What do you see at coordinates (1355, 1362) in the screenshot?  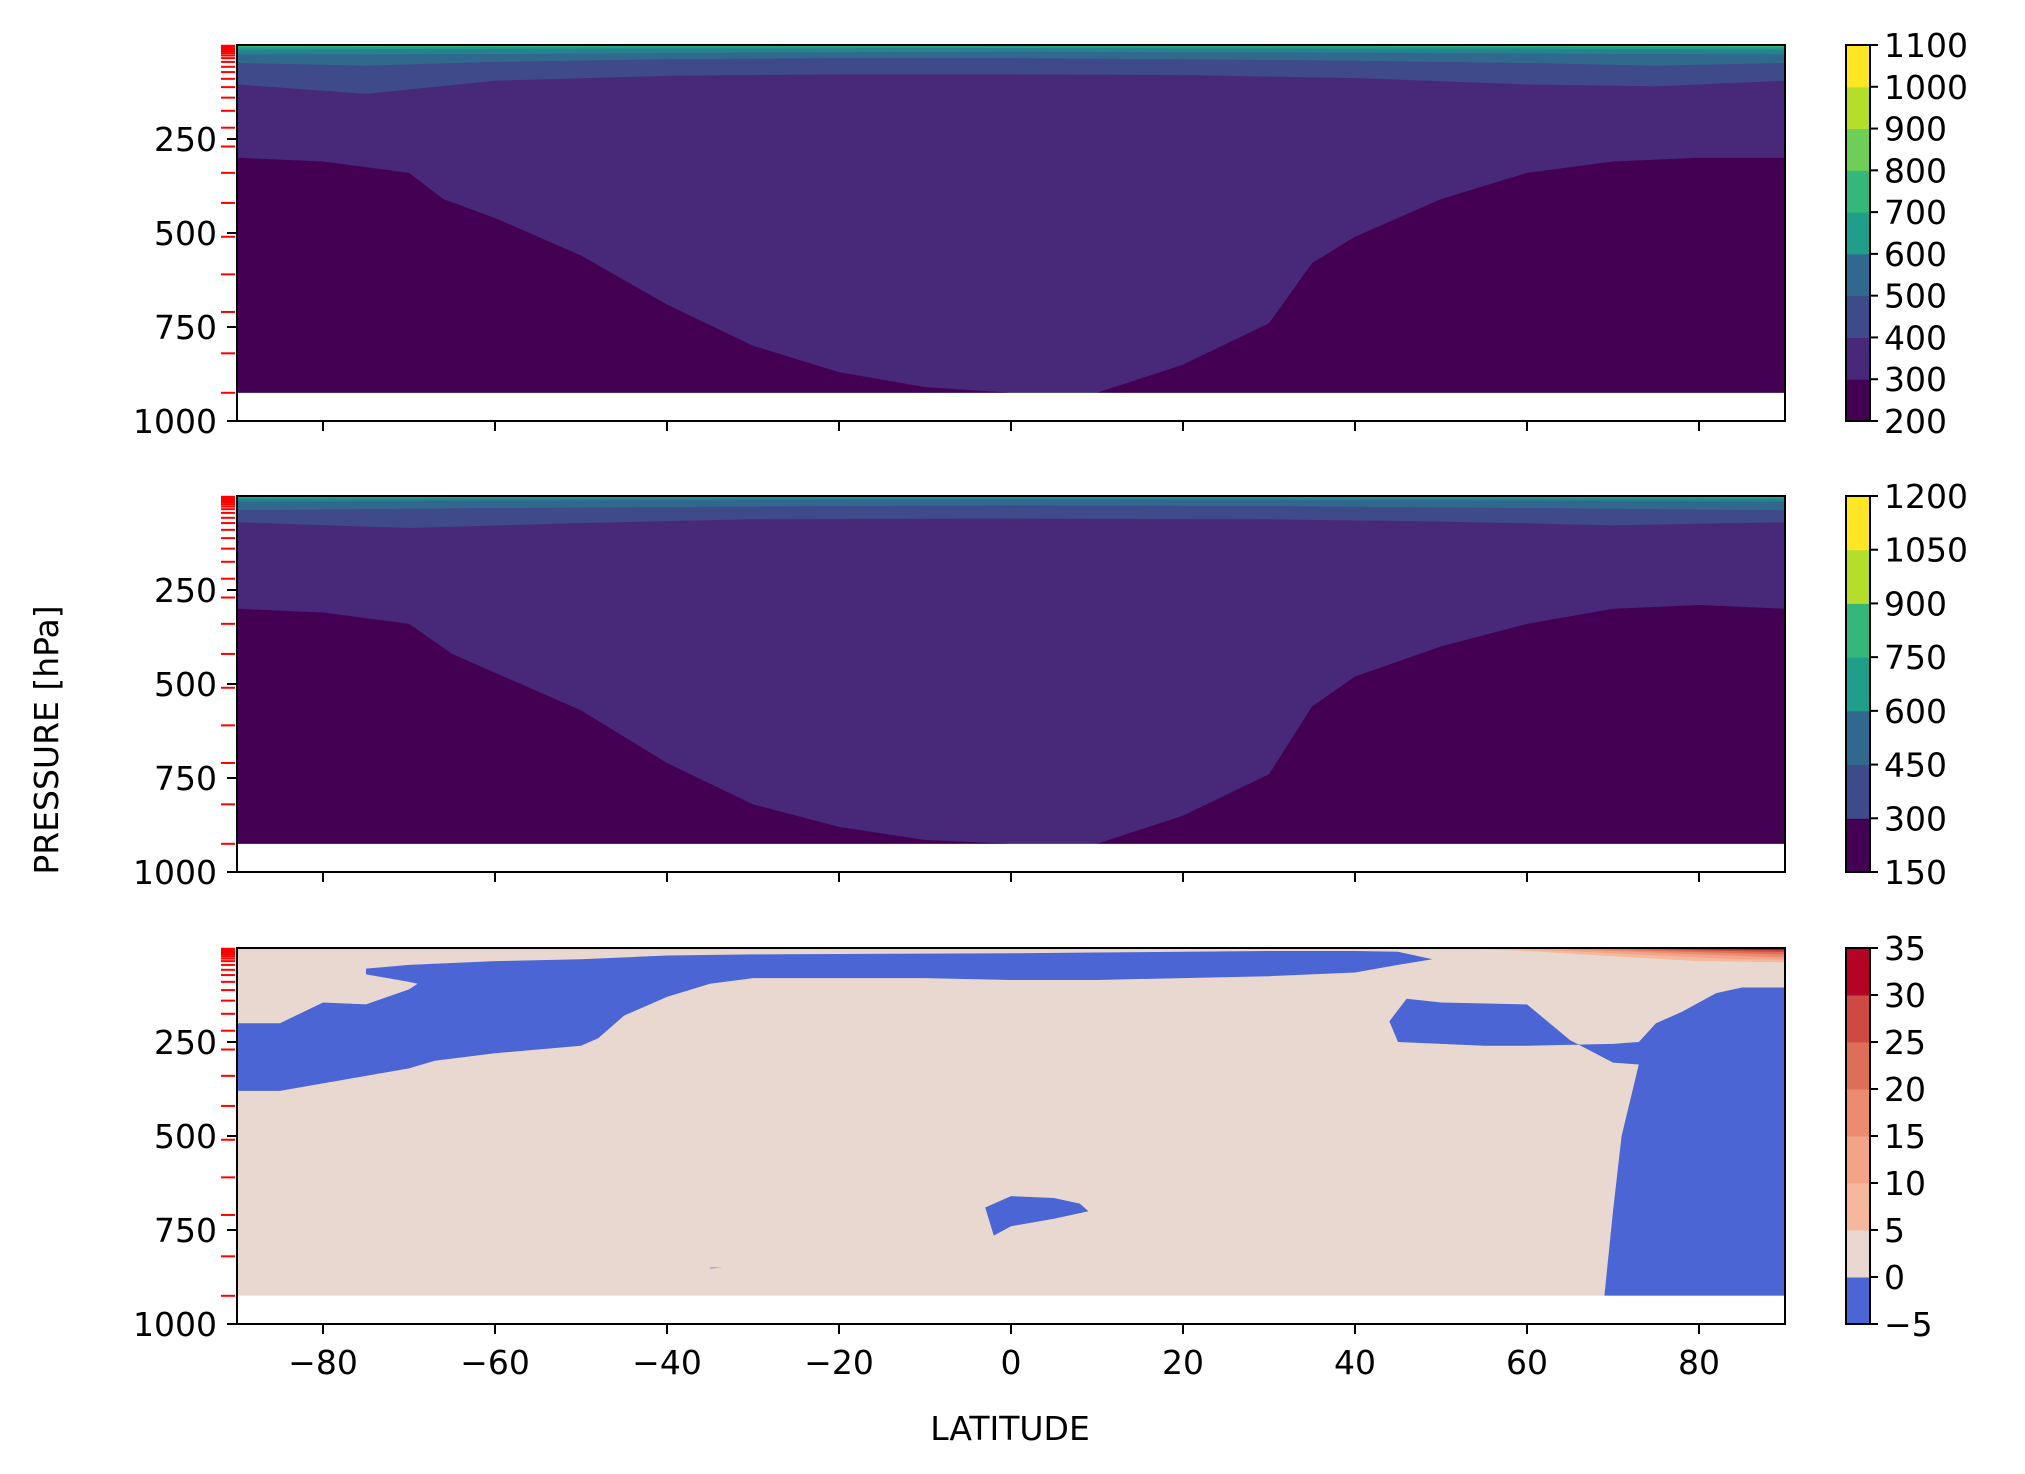 I see `x-tick-label: 40` at bounding box center [1355, 1362].